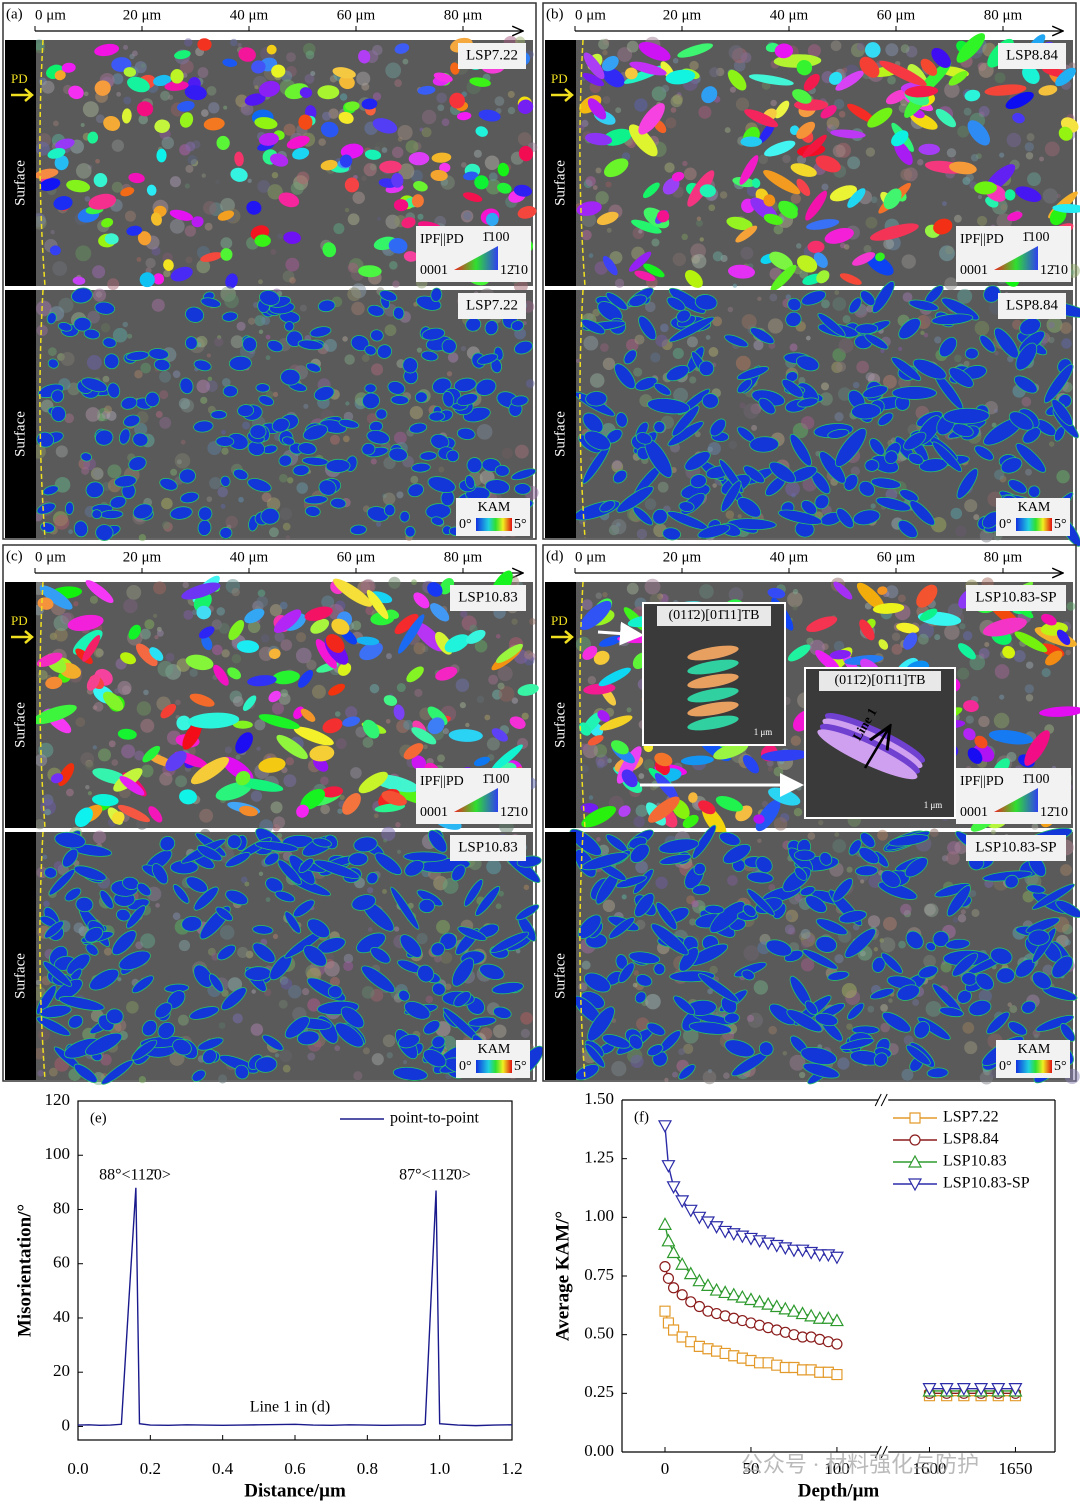  What do you see at coordinates (24, 1270) in the screenshot?
I see `y-axis-label: Misorientation/°` at bounding box center [24, 1270].